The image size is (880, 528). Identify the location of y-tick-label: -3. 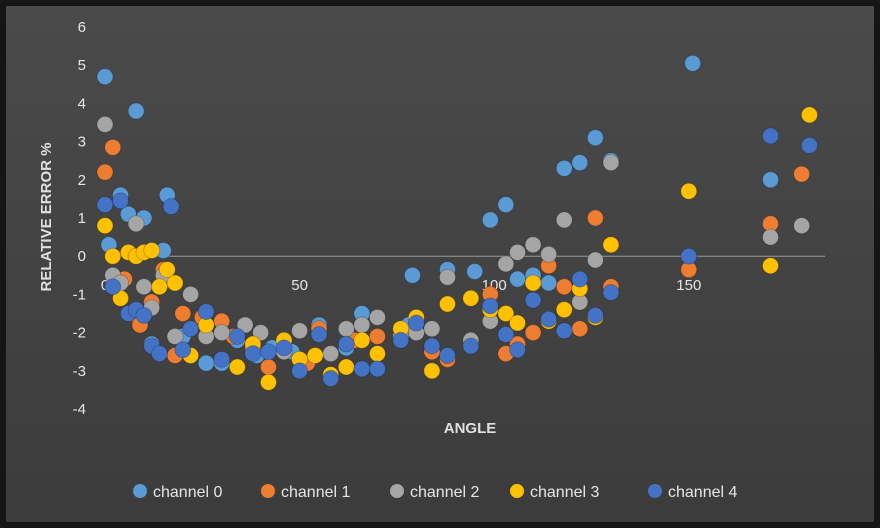
(79, 371).